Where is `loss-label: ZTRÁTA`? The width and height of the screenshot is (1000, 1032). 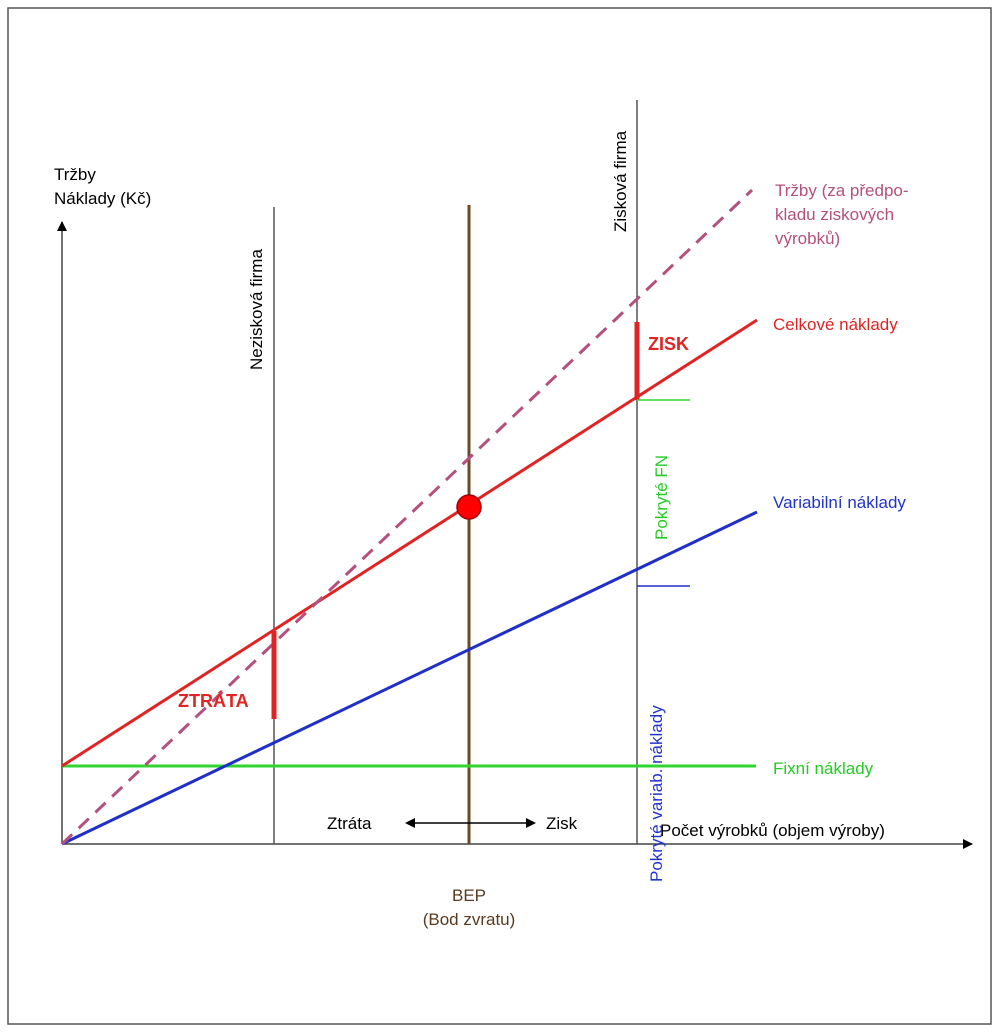
loss-label: ZTRÁTA is located at coordinates (213, 700).